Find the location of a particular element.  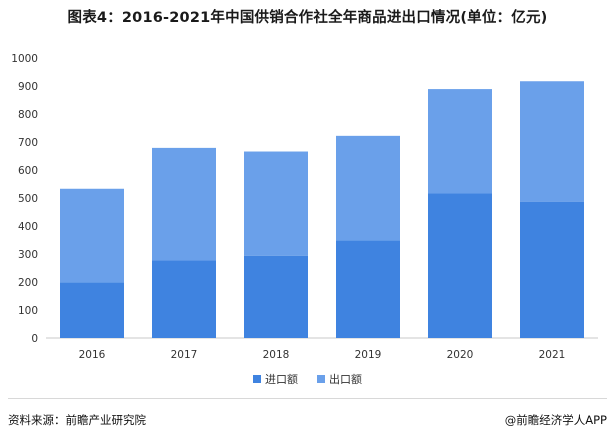

bar-export-2018 is located at coordinates (276, 203).